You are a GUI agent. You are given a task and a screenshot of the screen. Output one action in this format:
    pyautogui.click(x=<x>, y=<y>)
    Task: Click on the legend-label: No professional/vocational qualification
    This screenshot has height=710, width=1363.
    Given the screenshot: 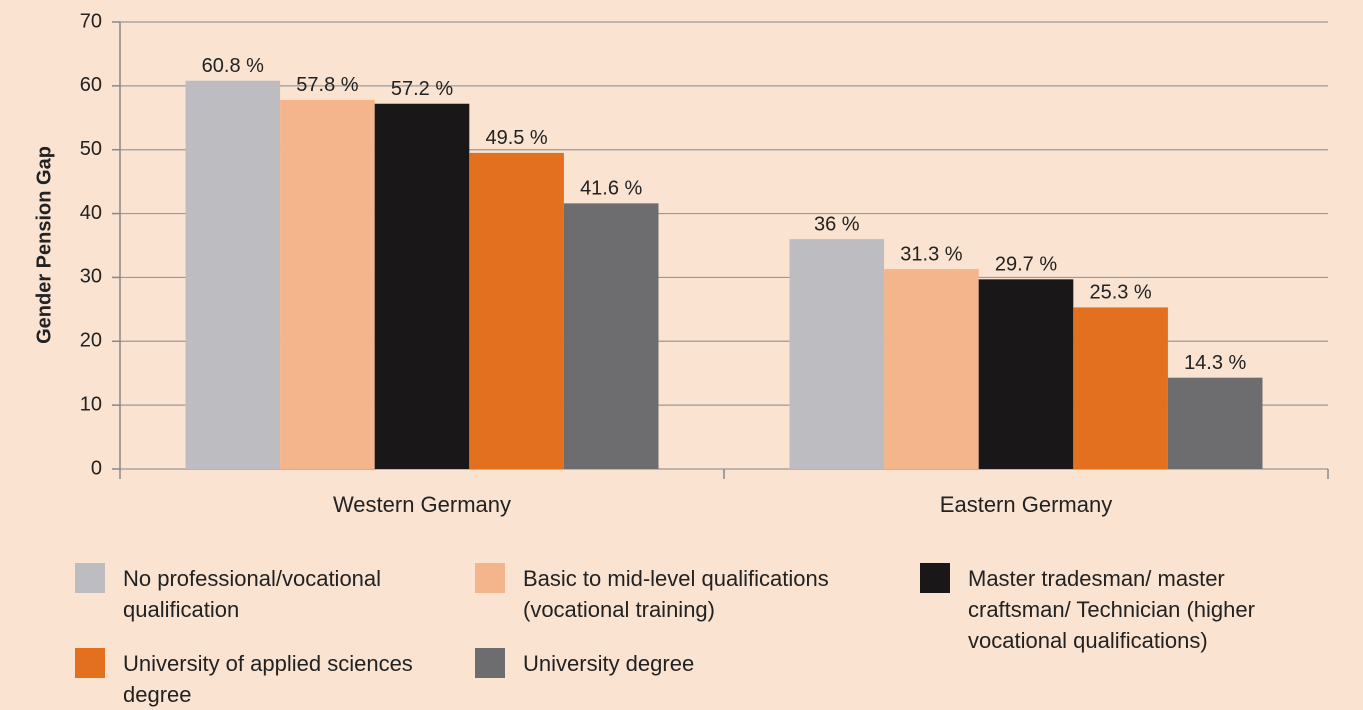 What is the action you would take?
    pyautogui.click(x=252, y=594)
    